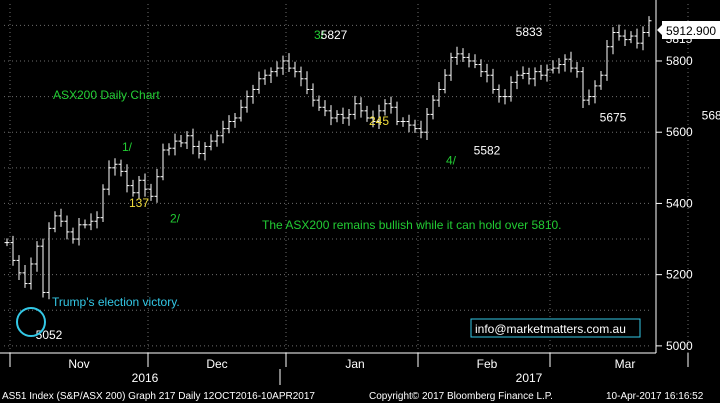 The image size is (720, 403). What do you see at coordinates (379, 121) in the screenshot?
I see `annotation-label: 245` at bounding box center [379, 121].